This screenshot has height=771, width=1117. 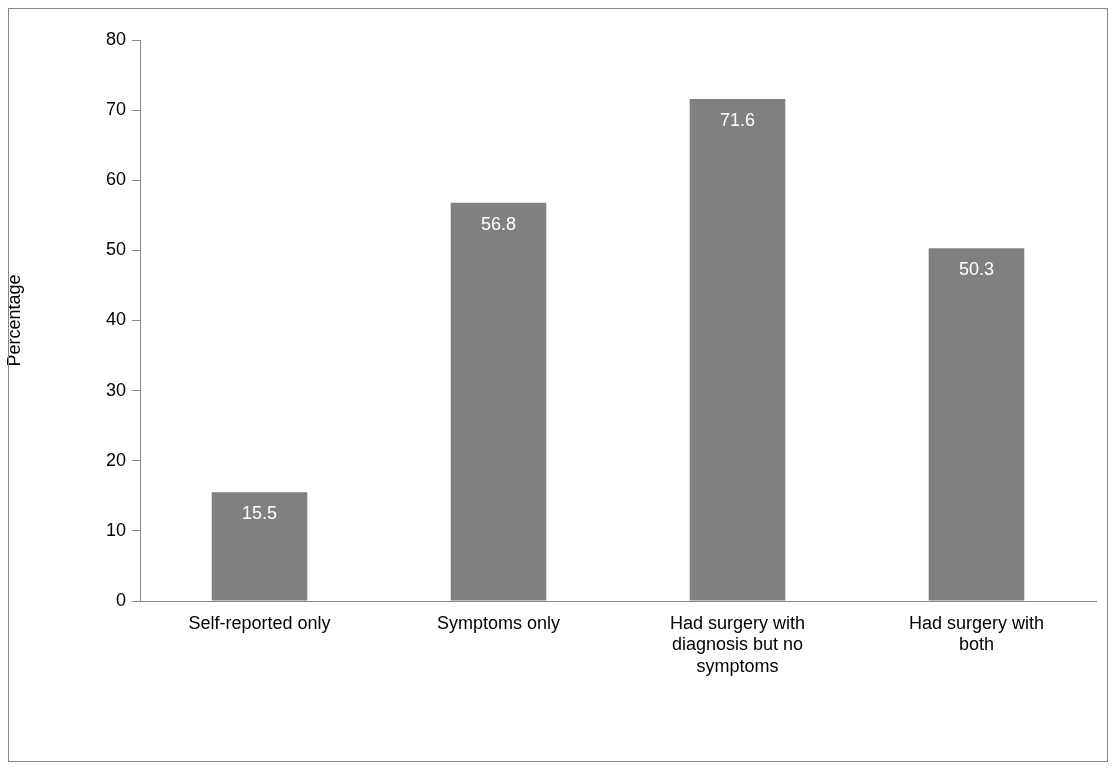 What do you see at coordinates (498, 223) in the screenshot?
I see `data-label: 56.8` at bounding box center [498, 223].